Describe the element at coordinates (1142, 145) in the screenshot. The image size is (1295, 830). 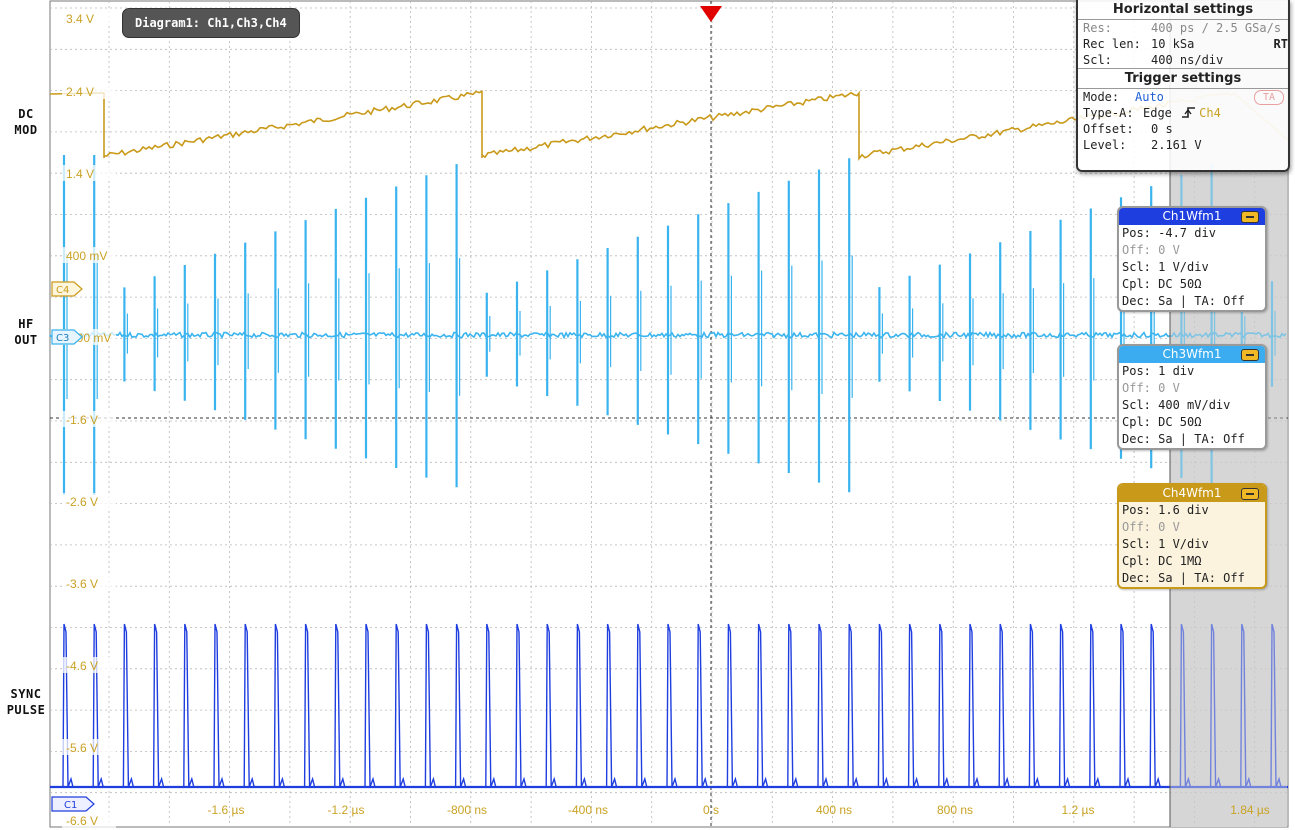
I see `trigger-level-row: Level: 2.161 V` at that location.